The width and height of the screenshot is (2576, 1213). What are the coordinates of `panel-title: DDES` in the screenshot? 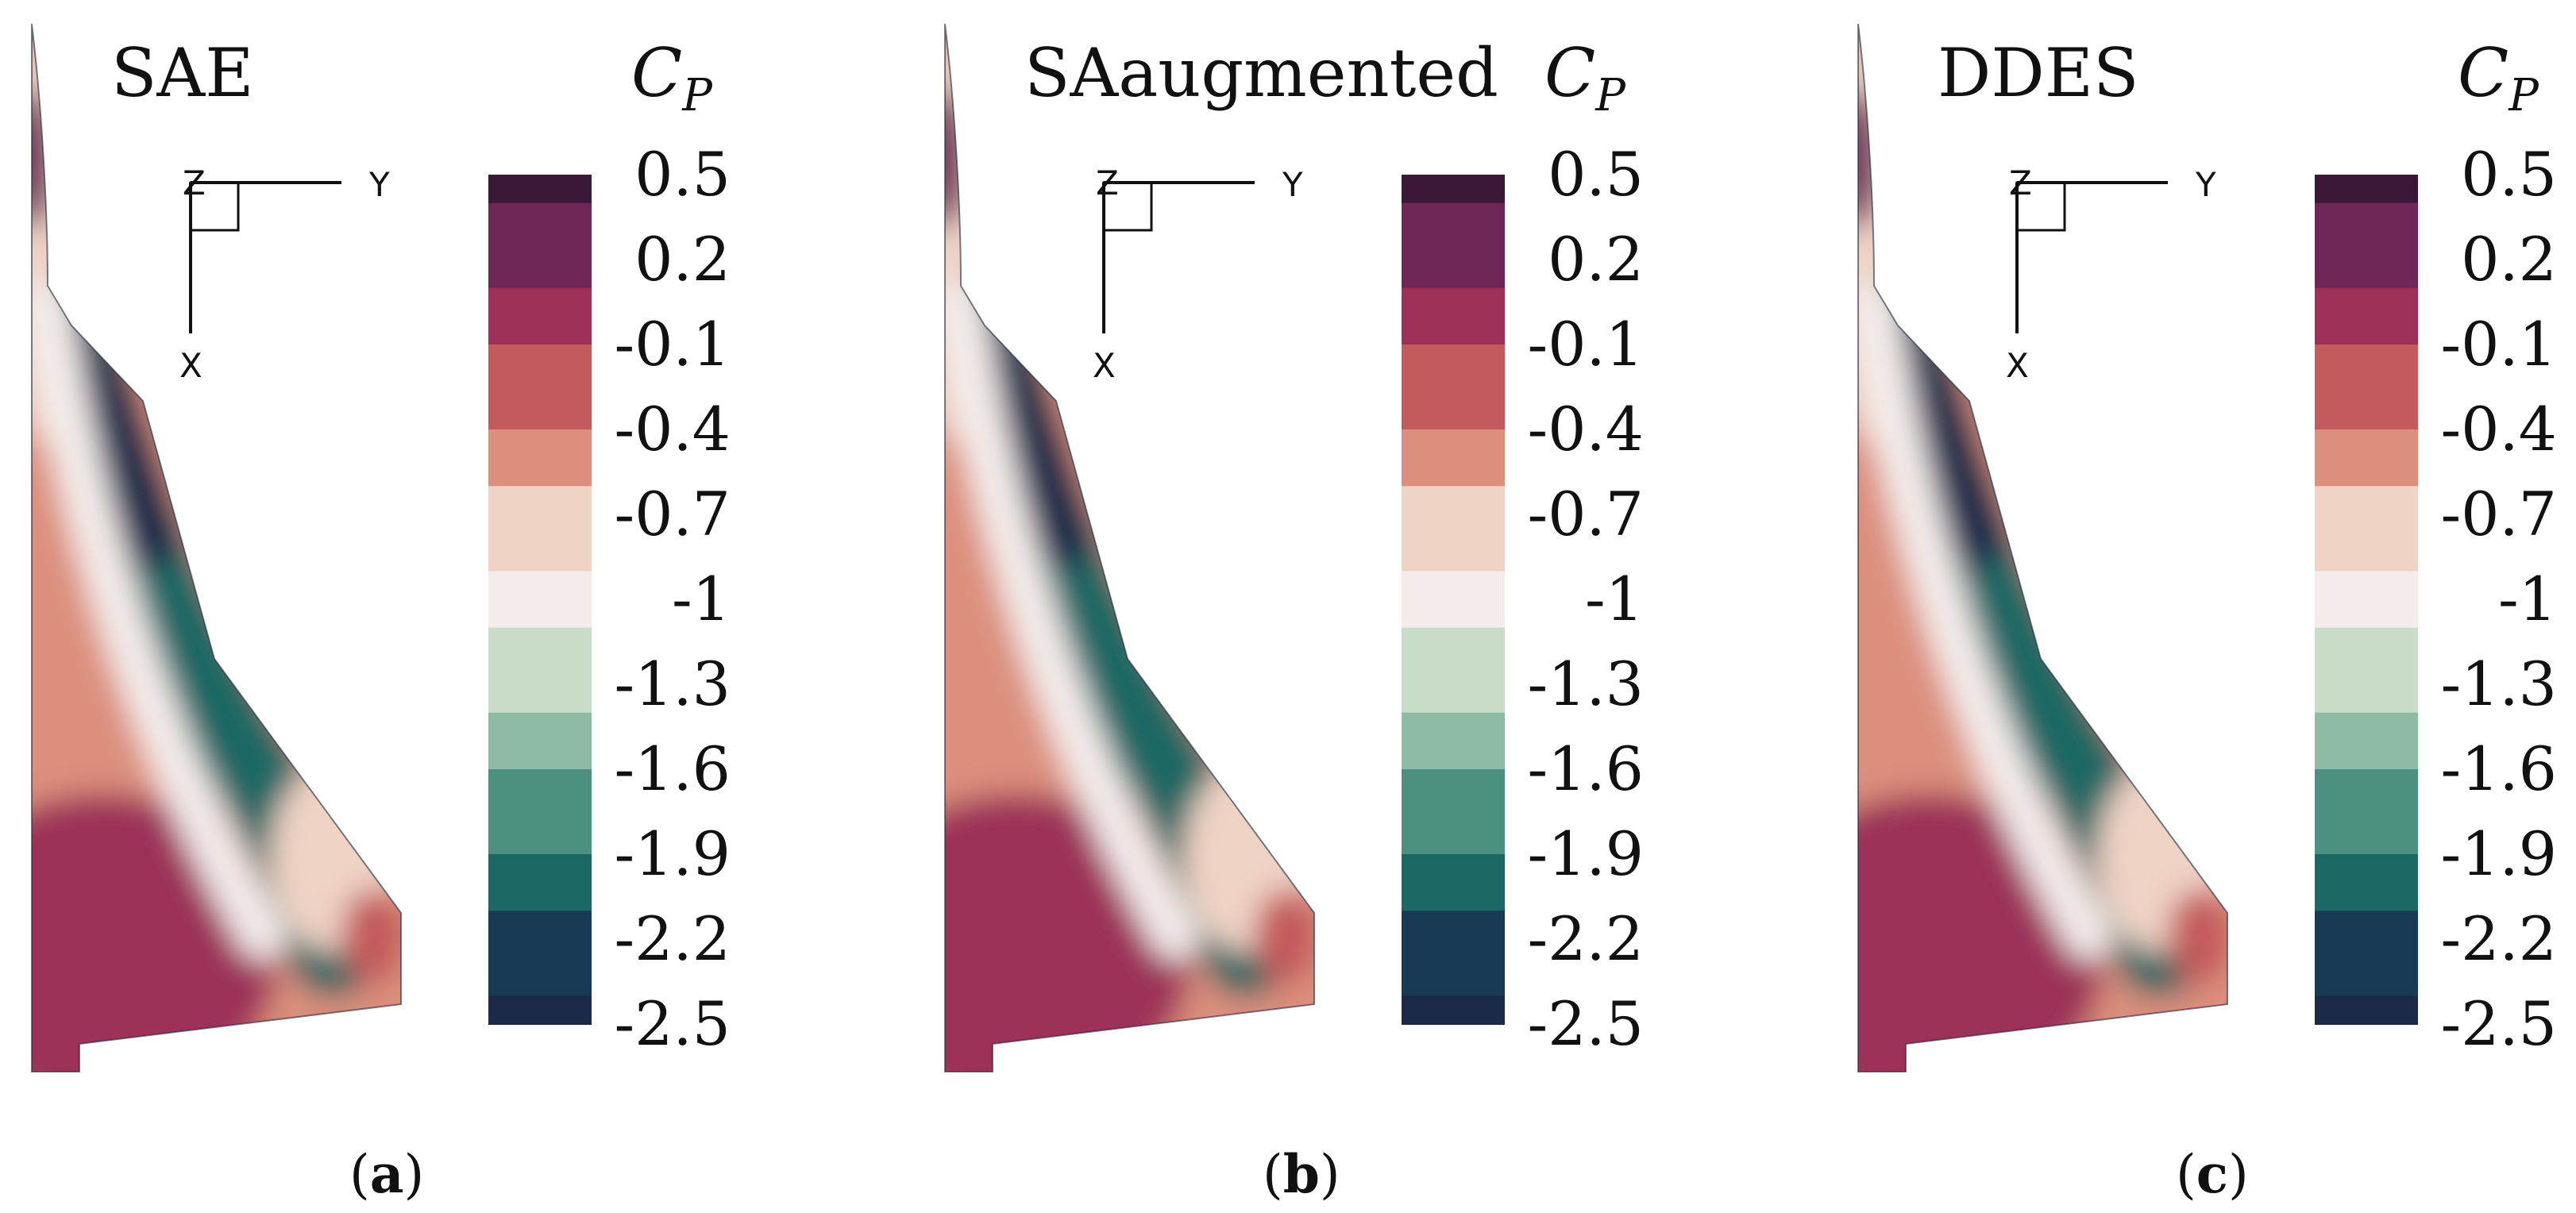 It's located at (2038, 73).